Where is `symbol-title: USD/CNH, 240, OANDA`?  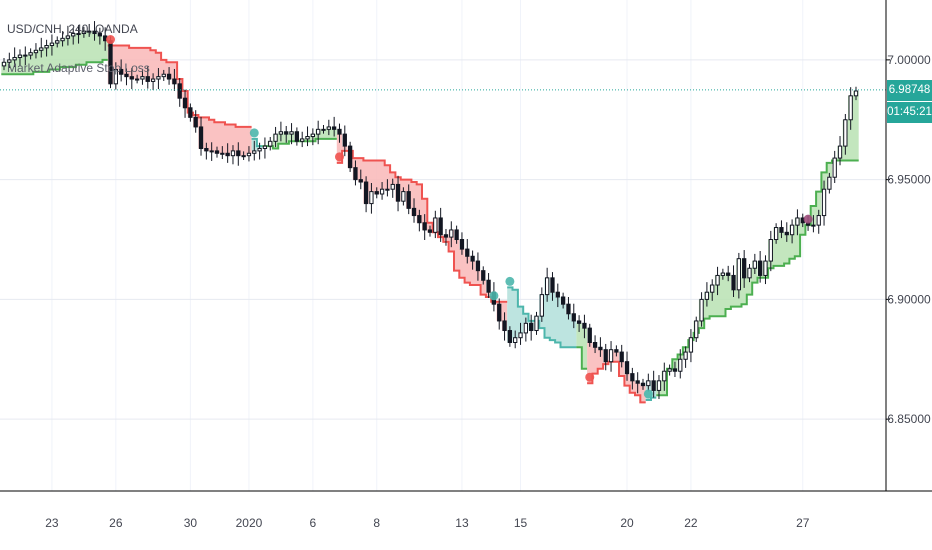
symbol-title: USD/CNH, 240, OANDA is located at coordinates (72, 29).